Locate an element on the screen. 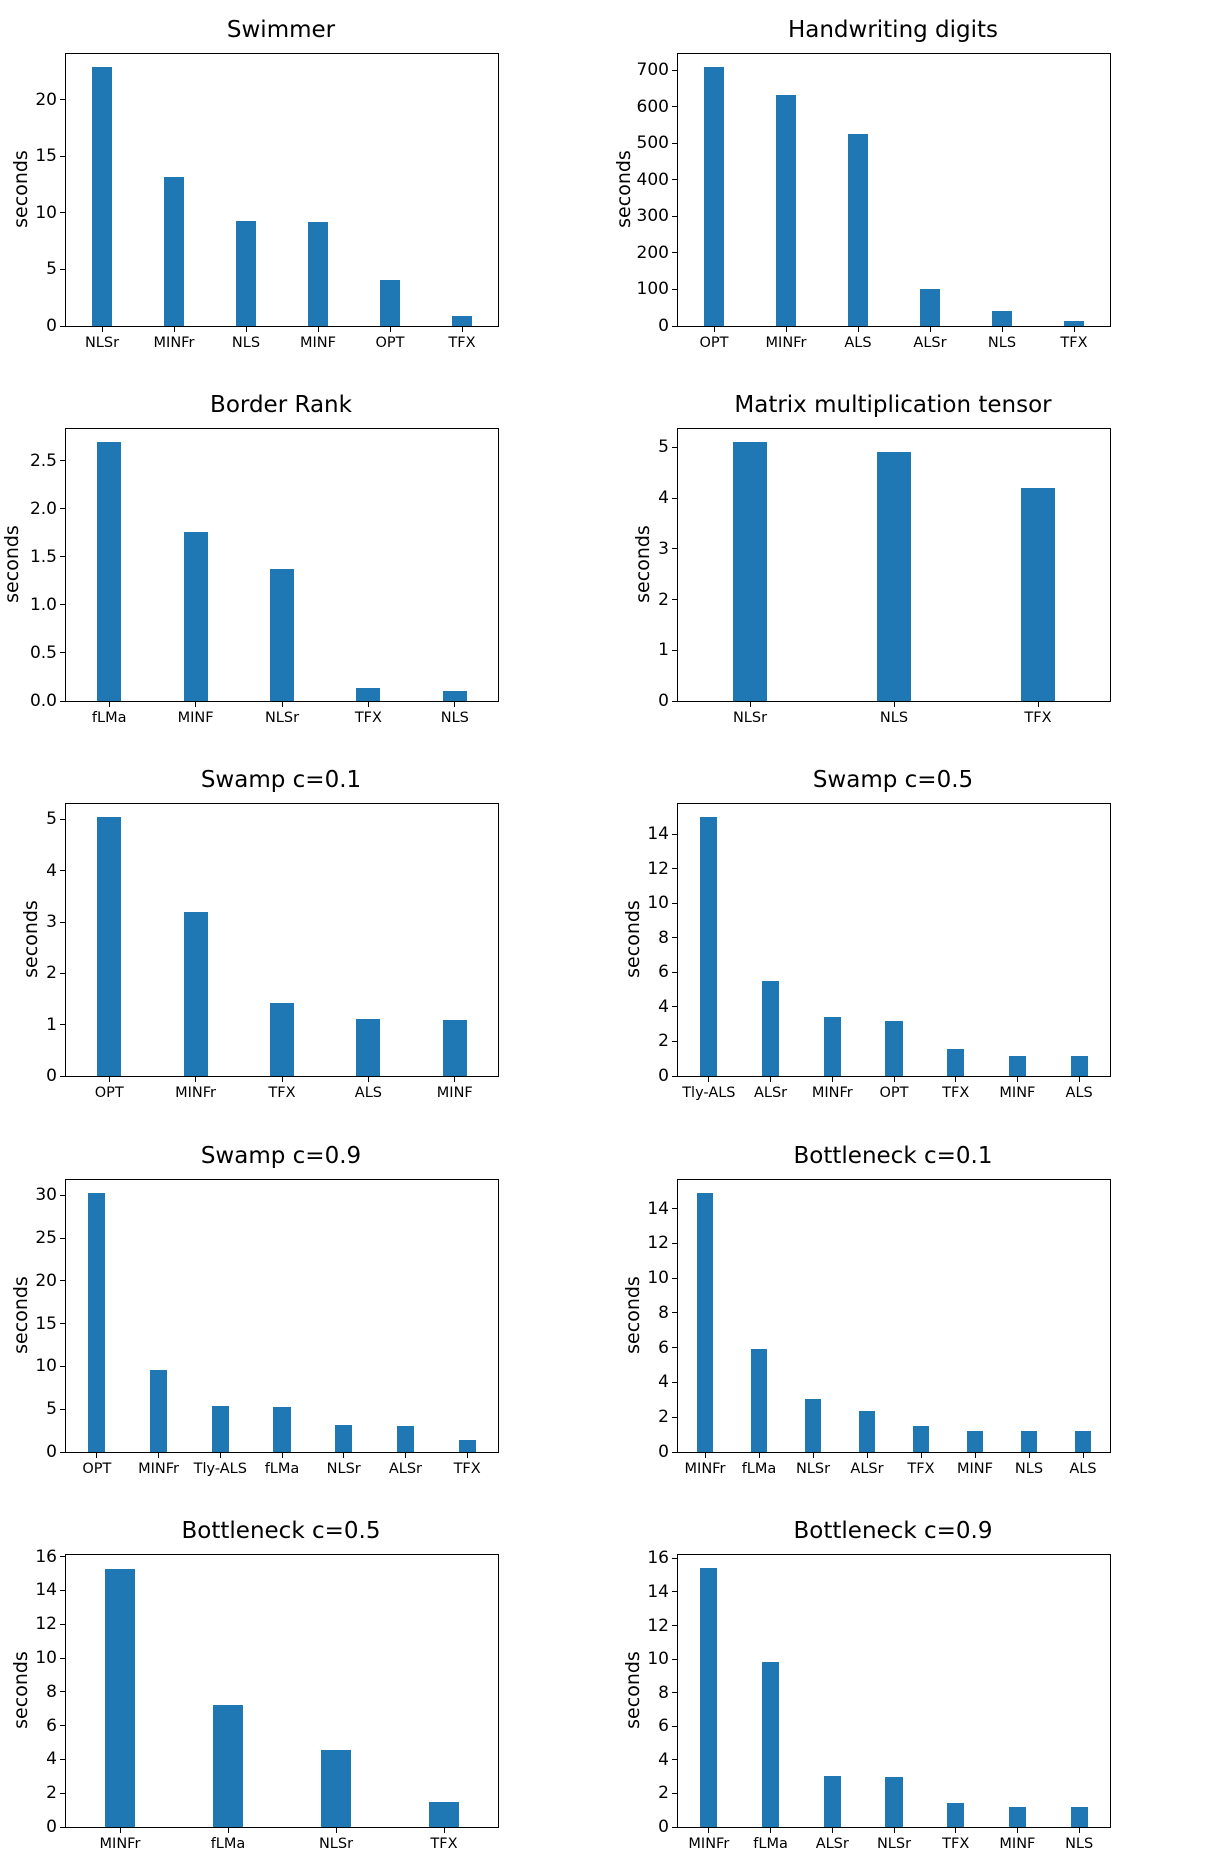  bar-Tly-ALS is located at coordinates (220, 1428).